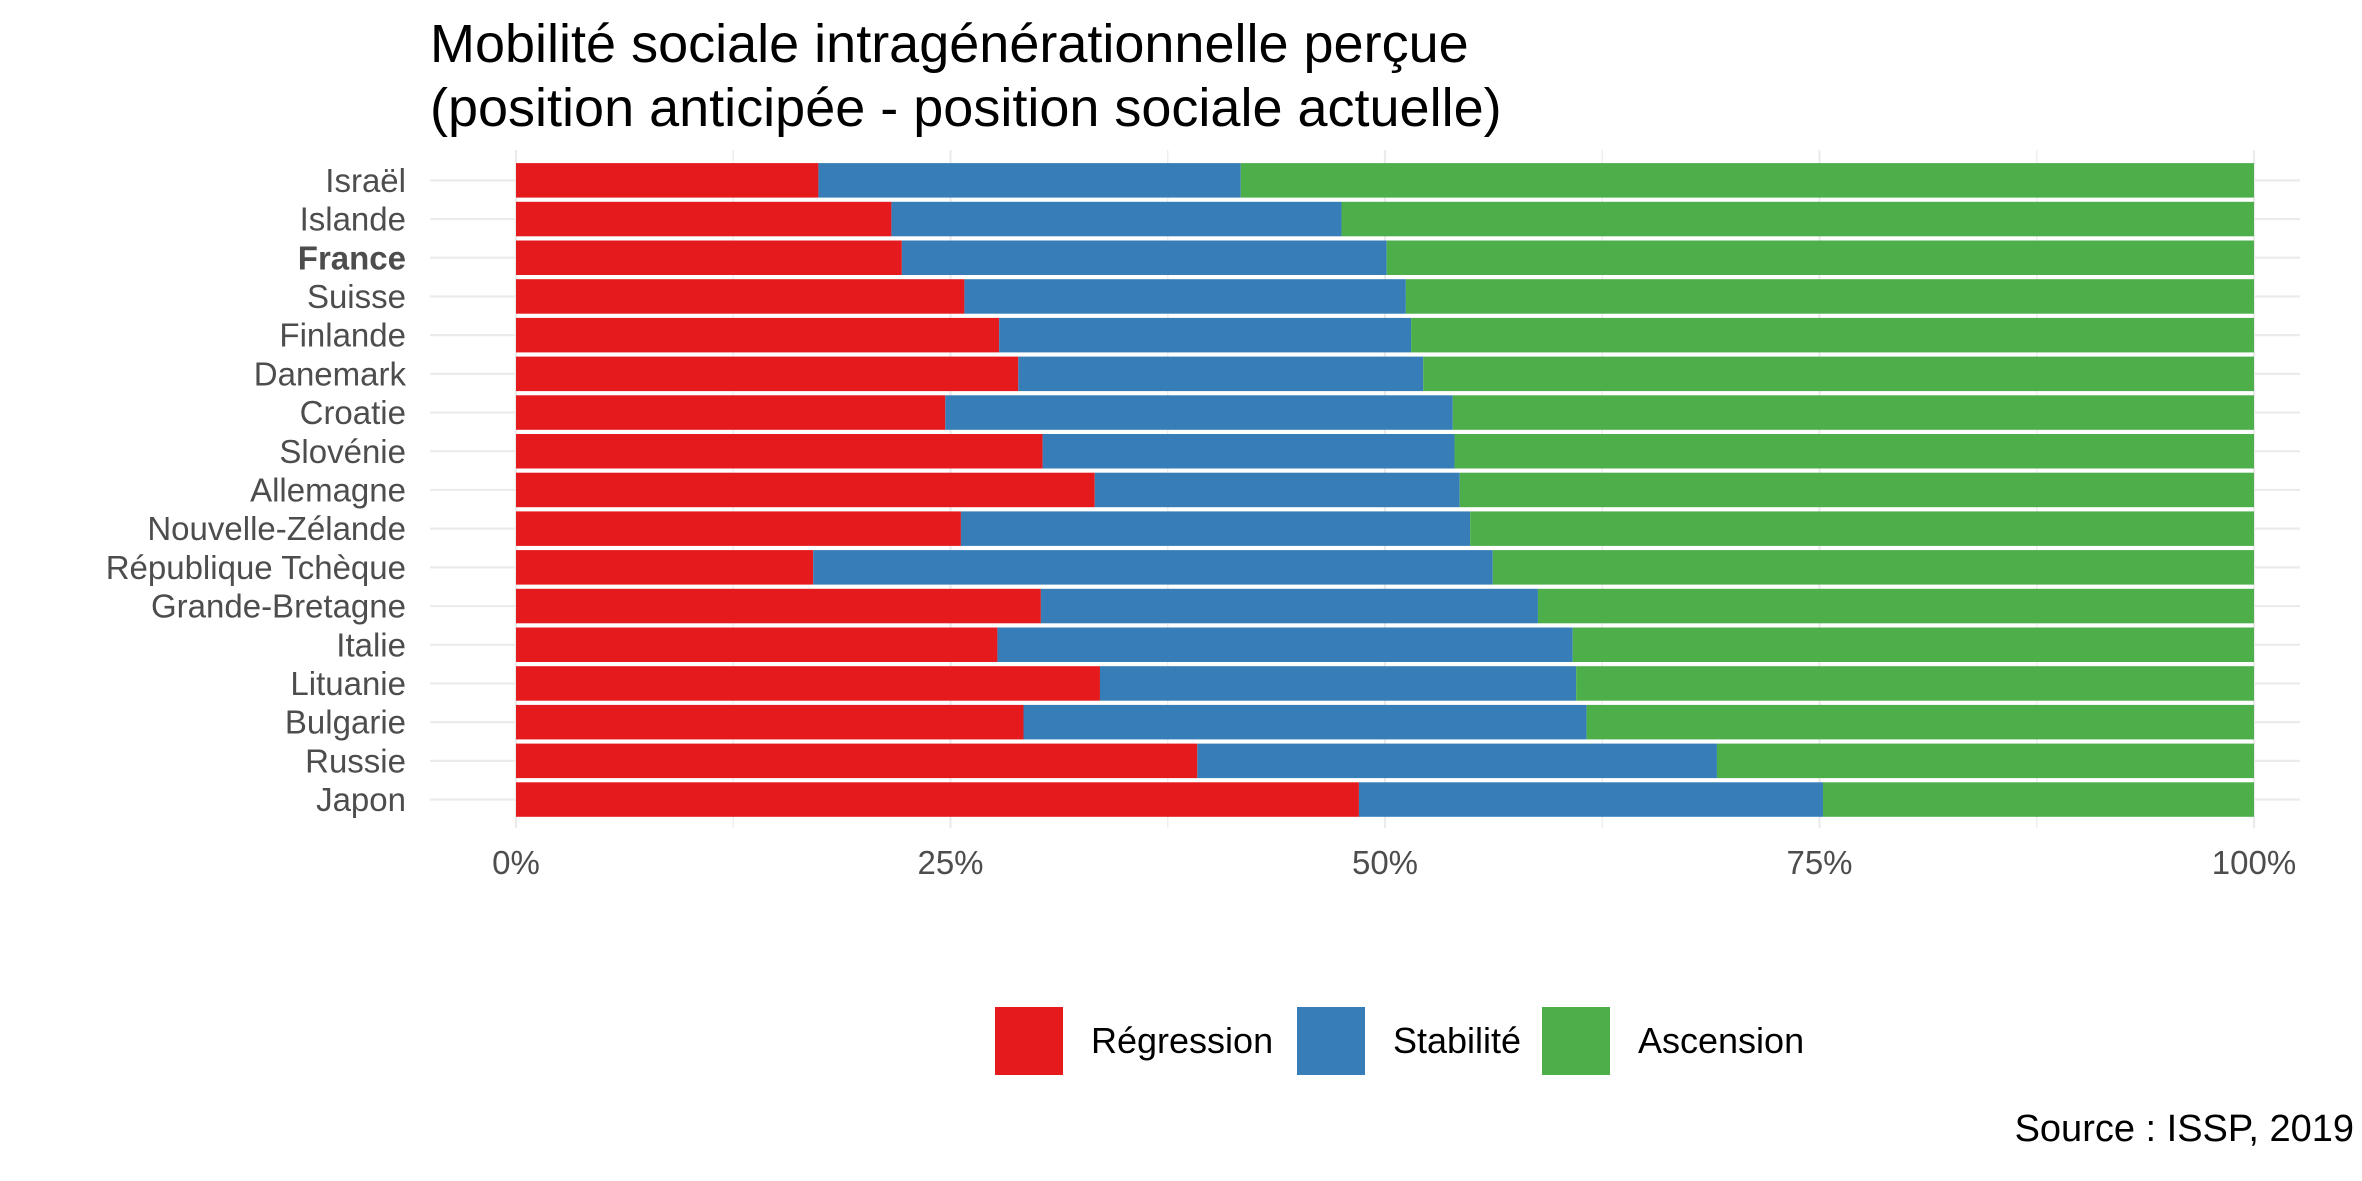 The height and width of the screenshot is (1181, 2362). I want to click on y-tick-label: Lituanie, so click(348, 683).